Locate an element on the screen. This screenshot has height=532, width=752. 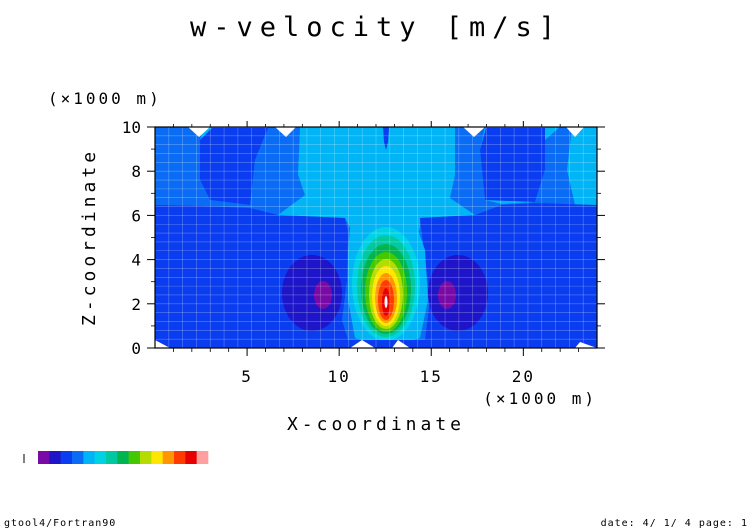
y-tick-label: 6 is located at coordinates (136, 215).